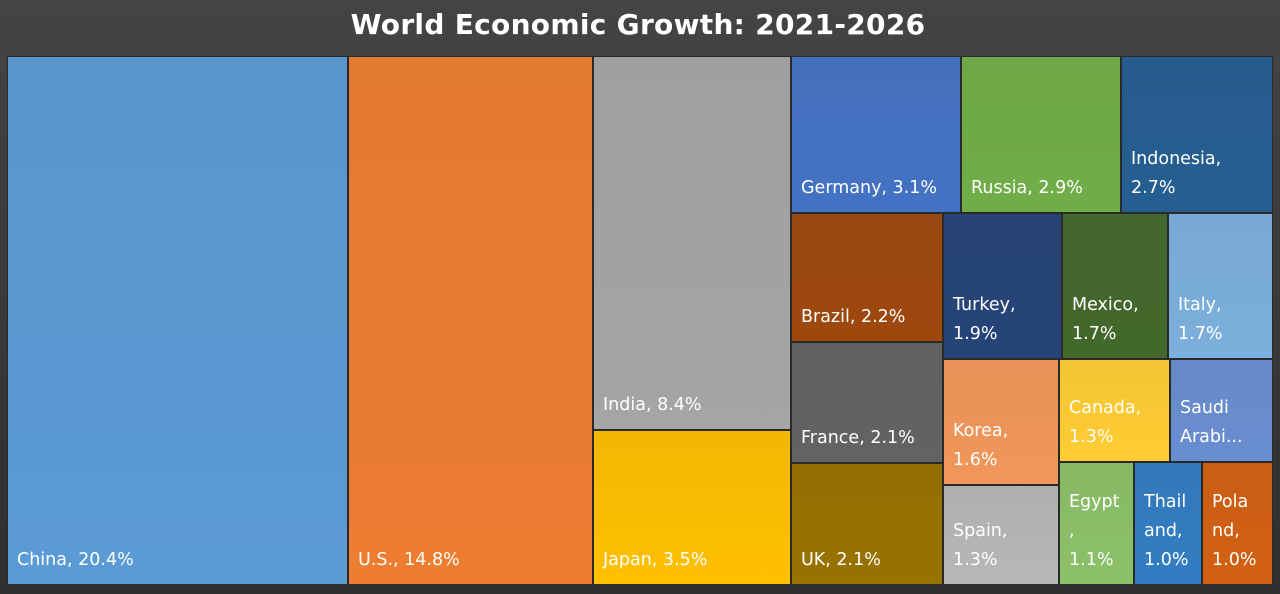  Describe the element at coordinates (1041, 134) in the screenshot. I see `treemap-tile-russia: Russia, 2.9%` at that location.